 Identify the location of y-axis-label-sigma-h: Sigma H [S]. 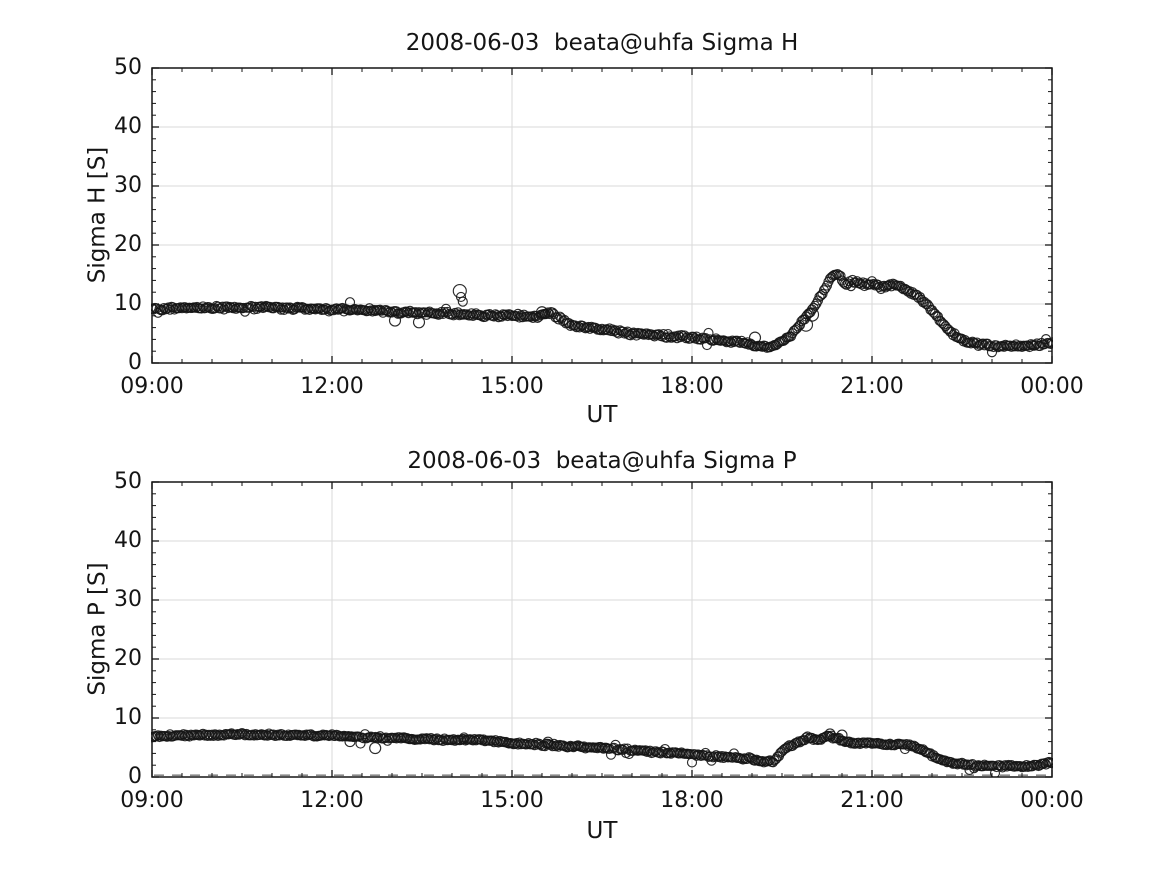
(97, 215).